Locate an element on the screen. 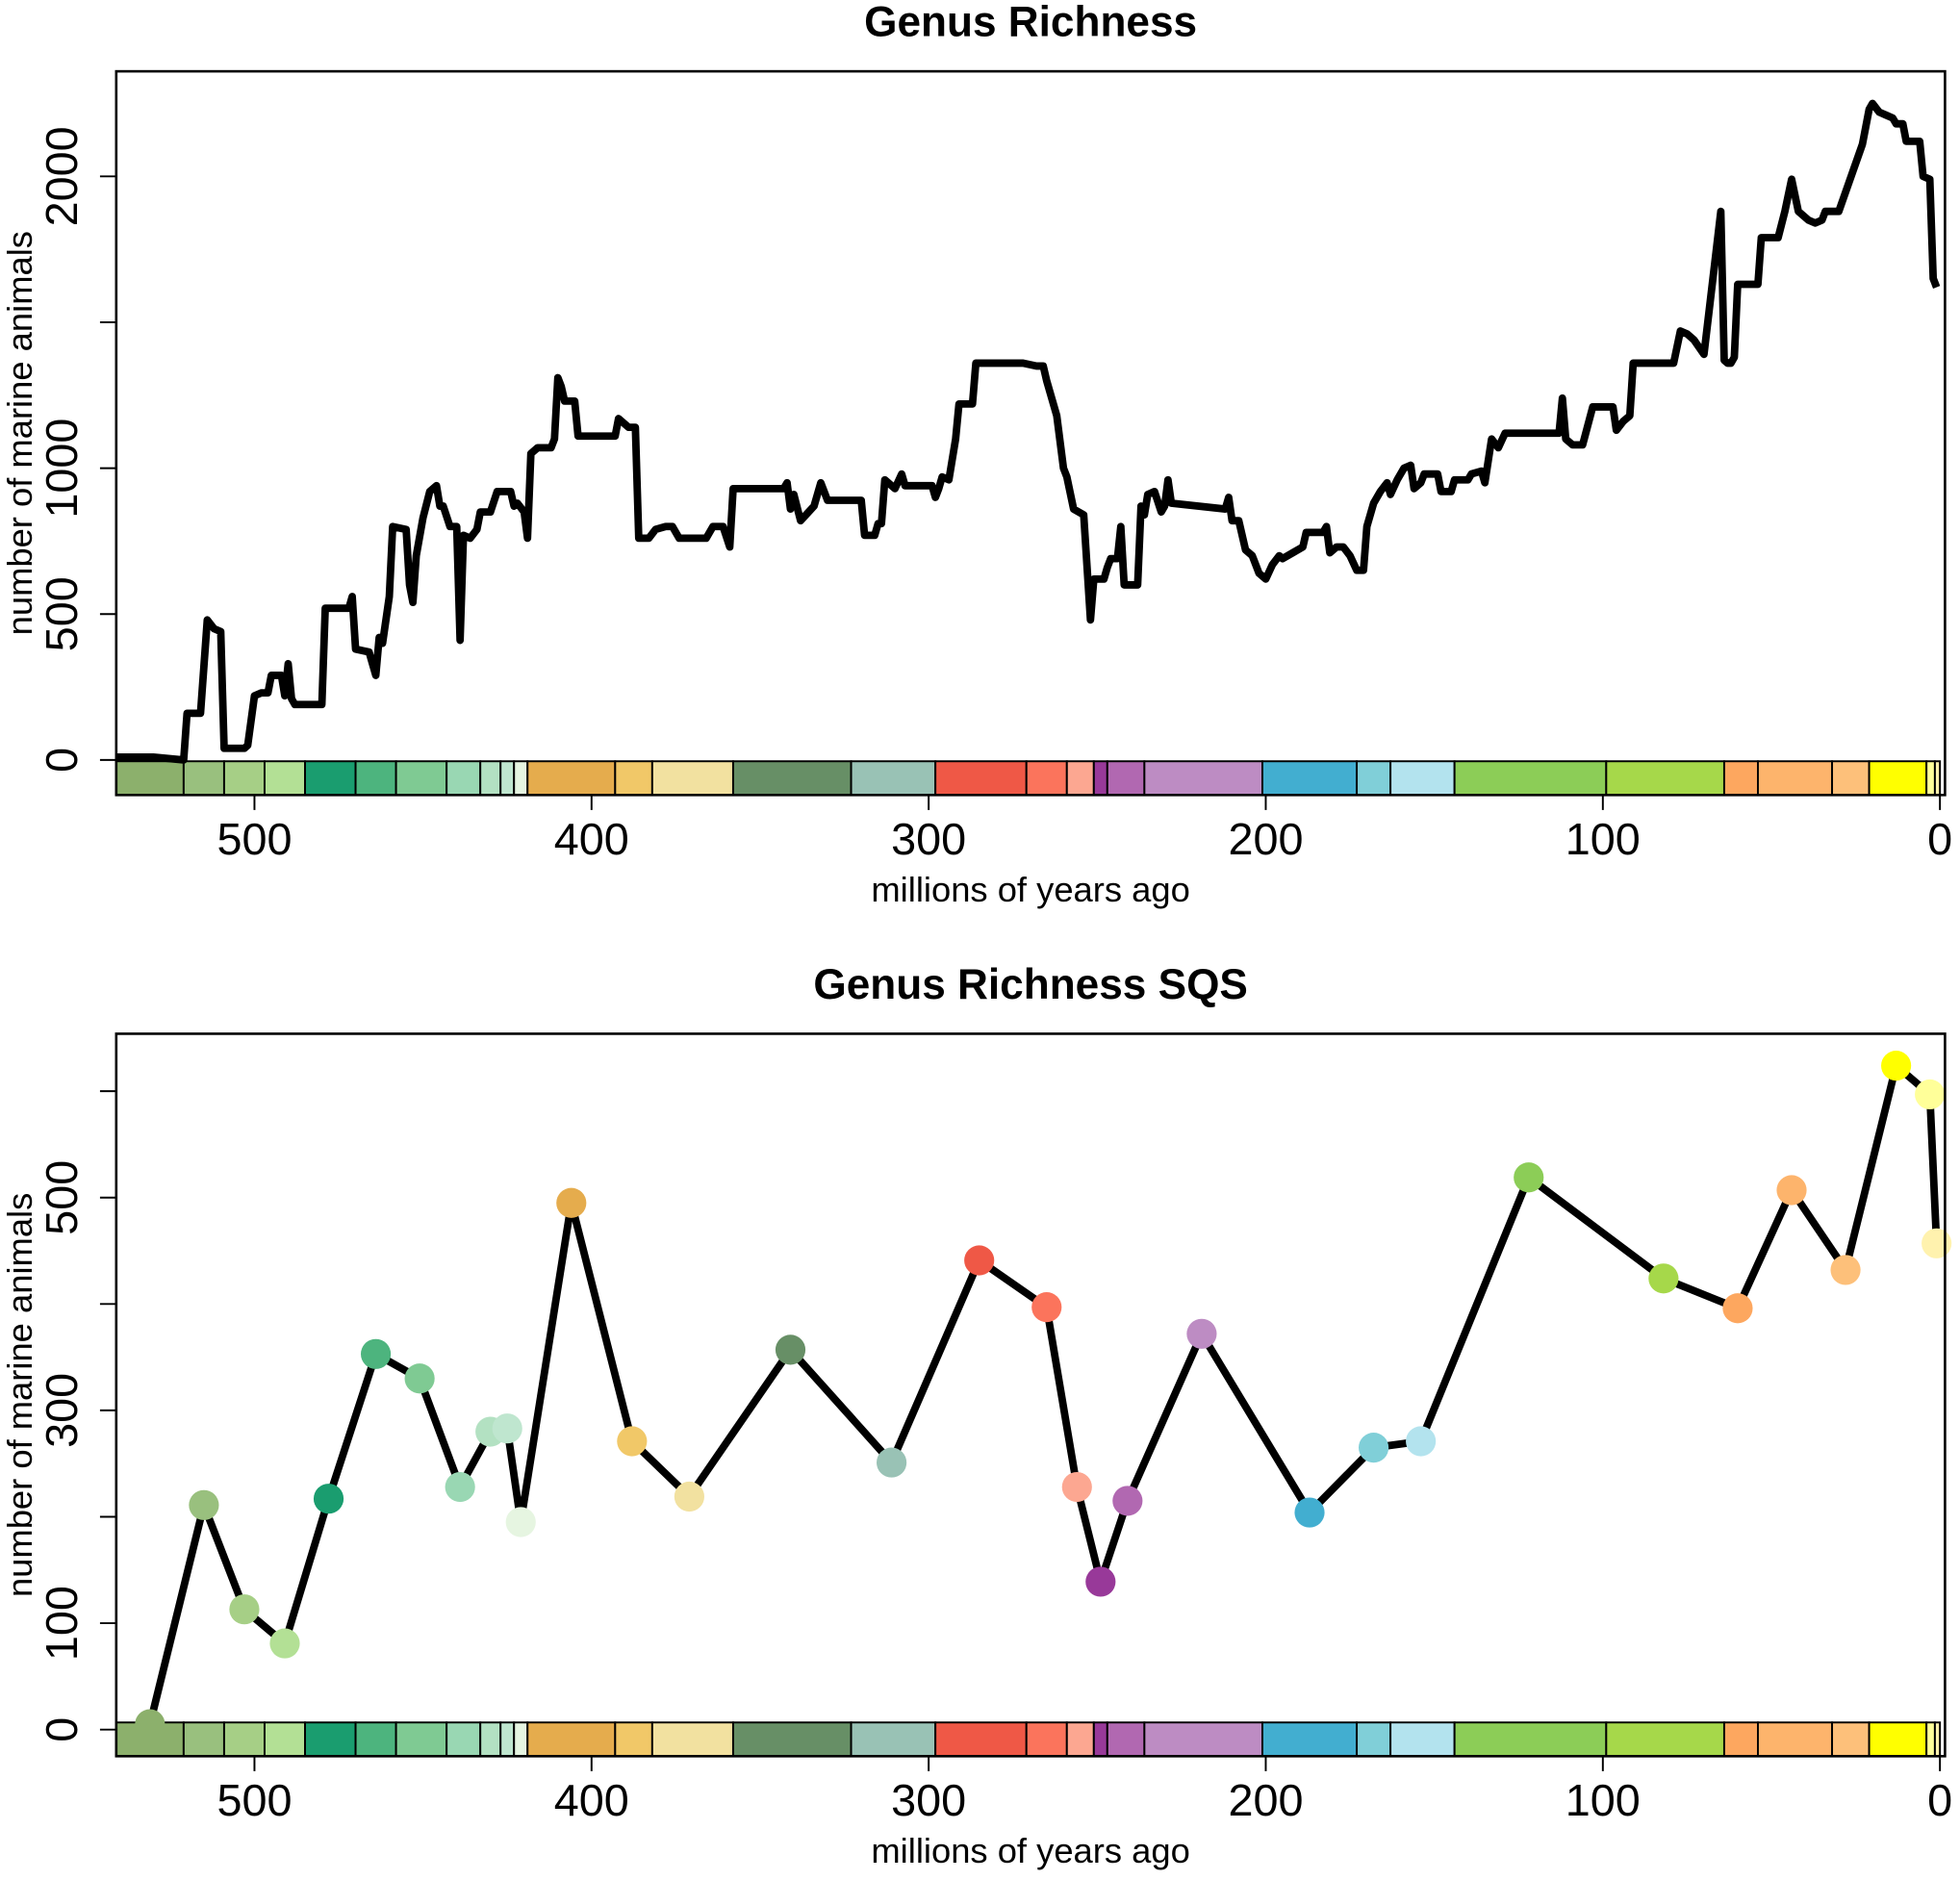 The image size is (1960, 1880). x-tick-label: 400 is located at coordinates (592, 839).